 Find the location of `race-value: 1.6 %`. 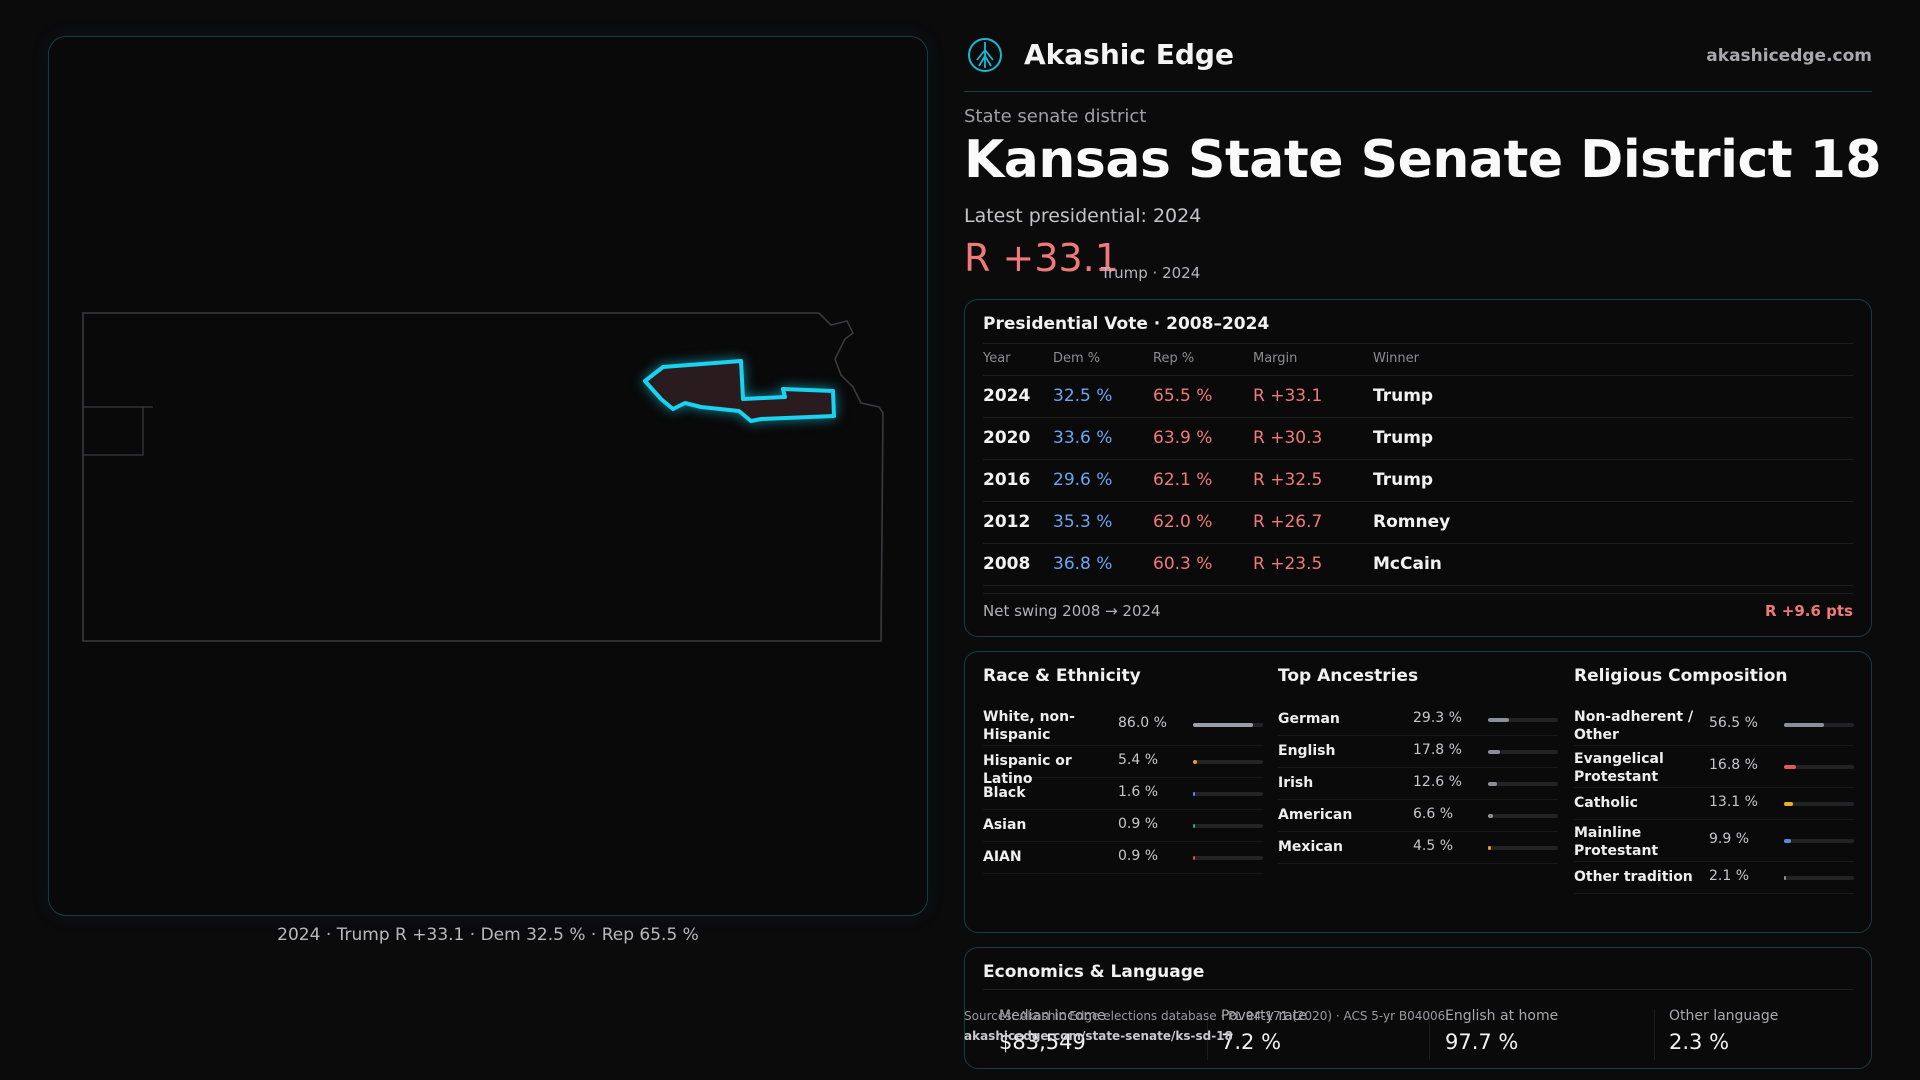

race-value: 1.6 % is located at coordinates (1138, 792).